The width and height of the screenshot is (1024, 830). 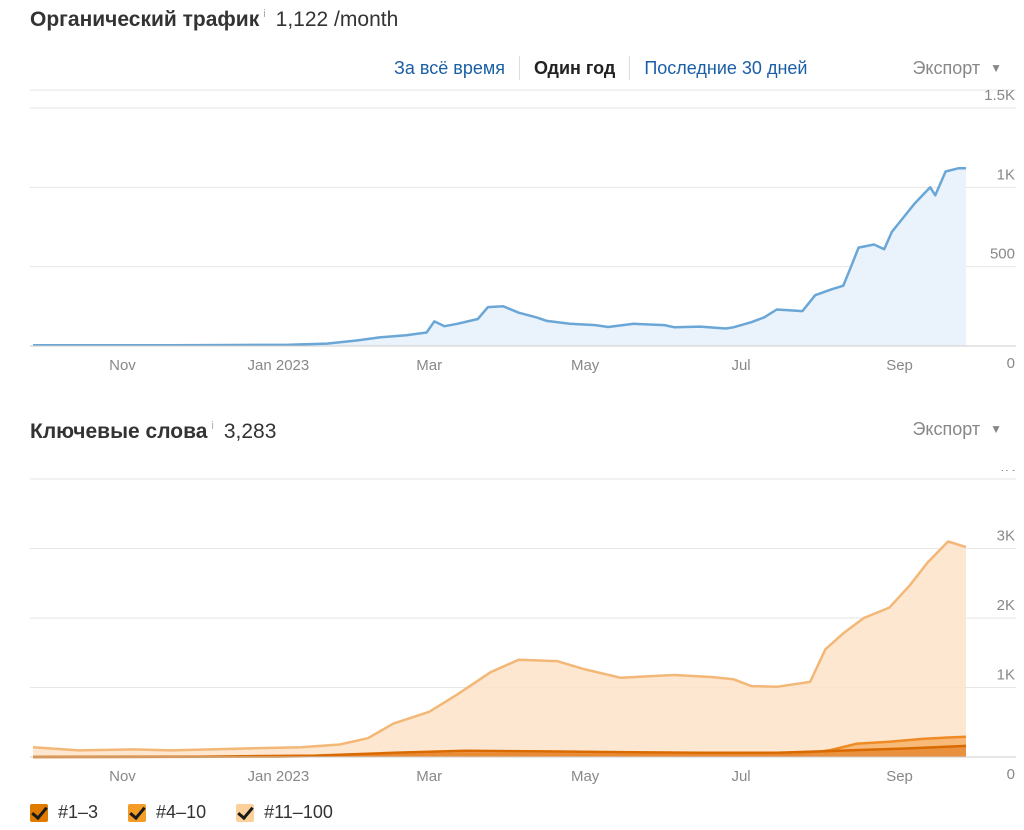 What do you see at coordinates (145, 19) in the screenshot?
I see `traffic-title: Органический трафик` at bounding box center [145, 19].